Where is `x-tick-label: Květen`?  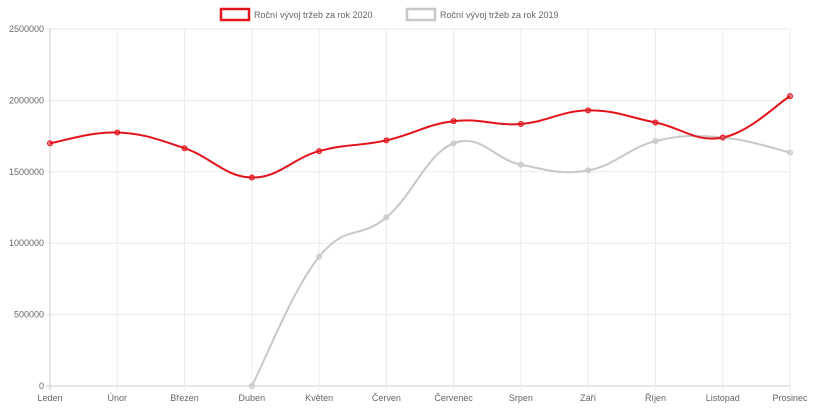
x-tick-label: Květen is located at coordinates (319, 398).